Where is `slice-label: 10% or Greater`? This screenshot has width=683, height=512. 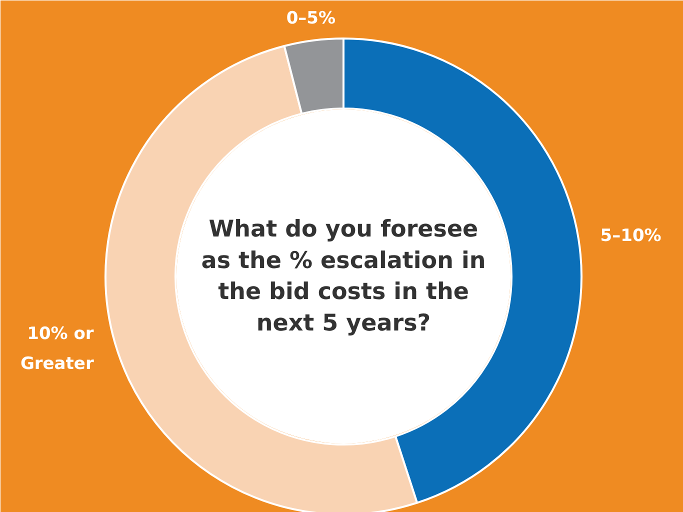
slice-label: 10% or Greater is located at coordinates (57, 349).